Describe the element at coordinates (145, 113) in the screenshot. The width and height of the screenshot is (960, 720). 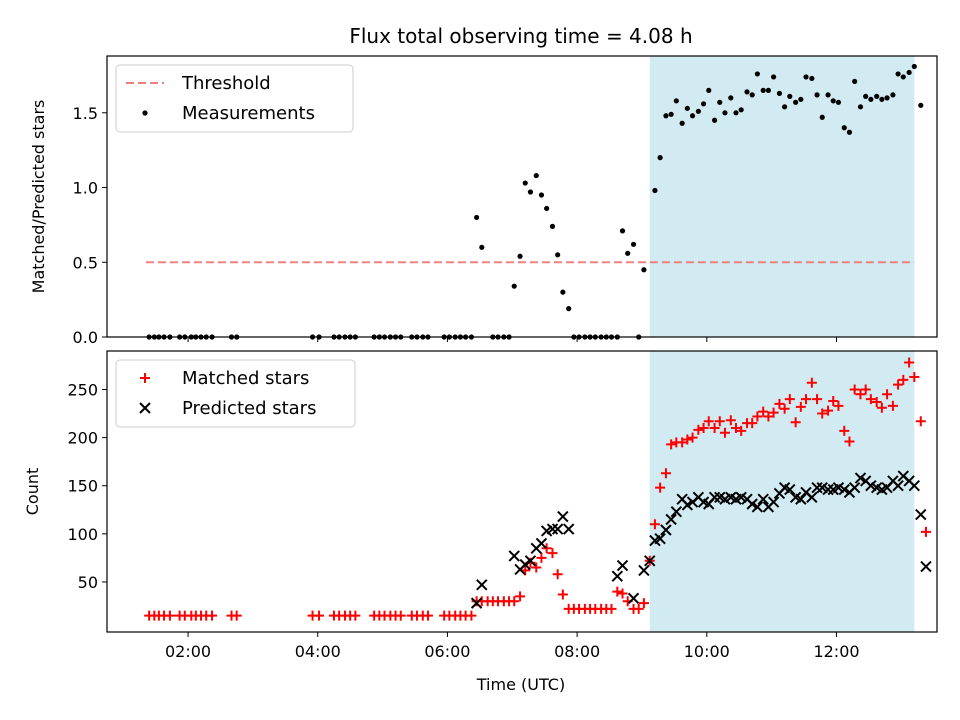
I see `legend-measurement-swatch` at that location.